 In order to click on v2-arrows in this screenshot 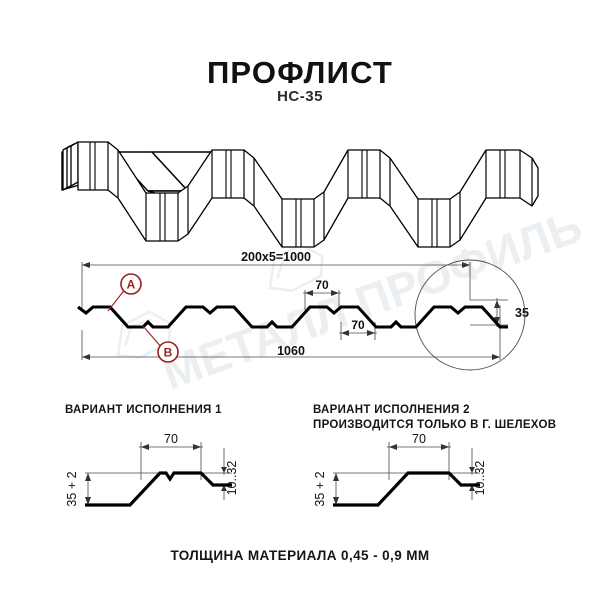, I will do `click(404, 474)`.